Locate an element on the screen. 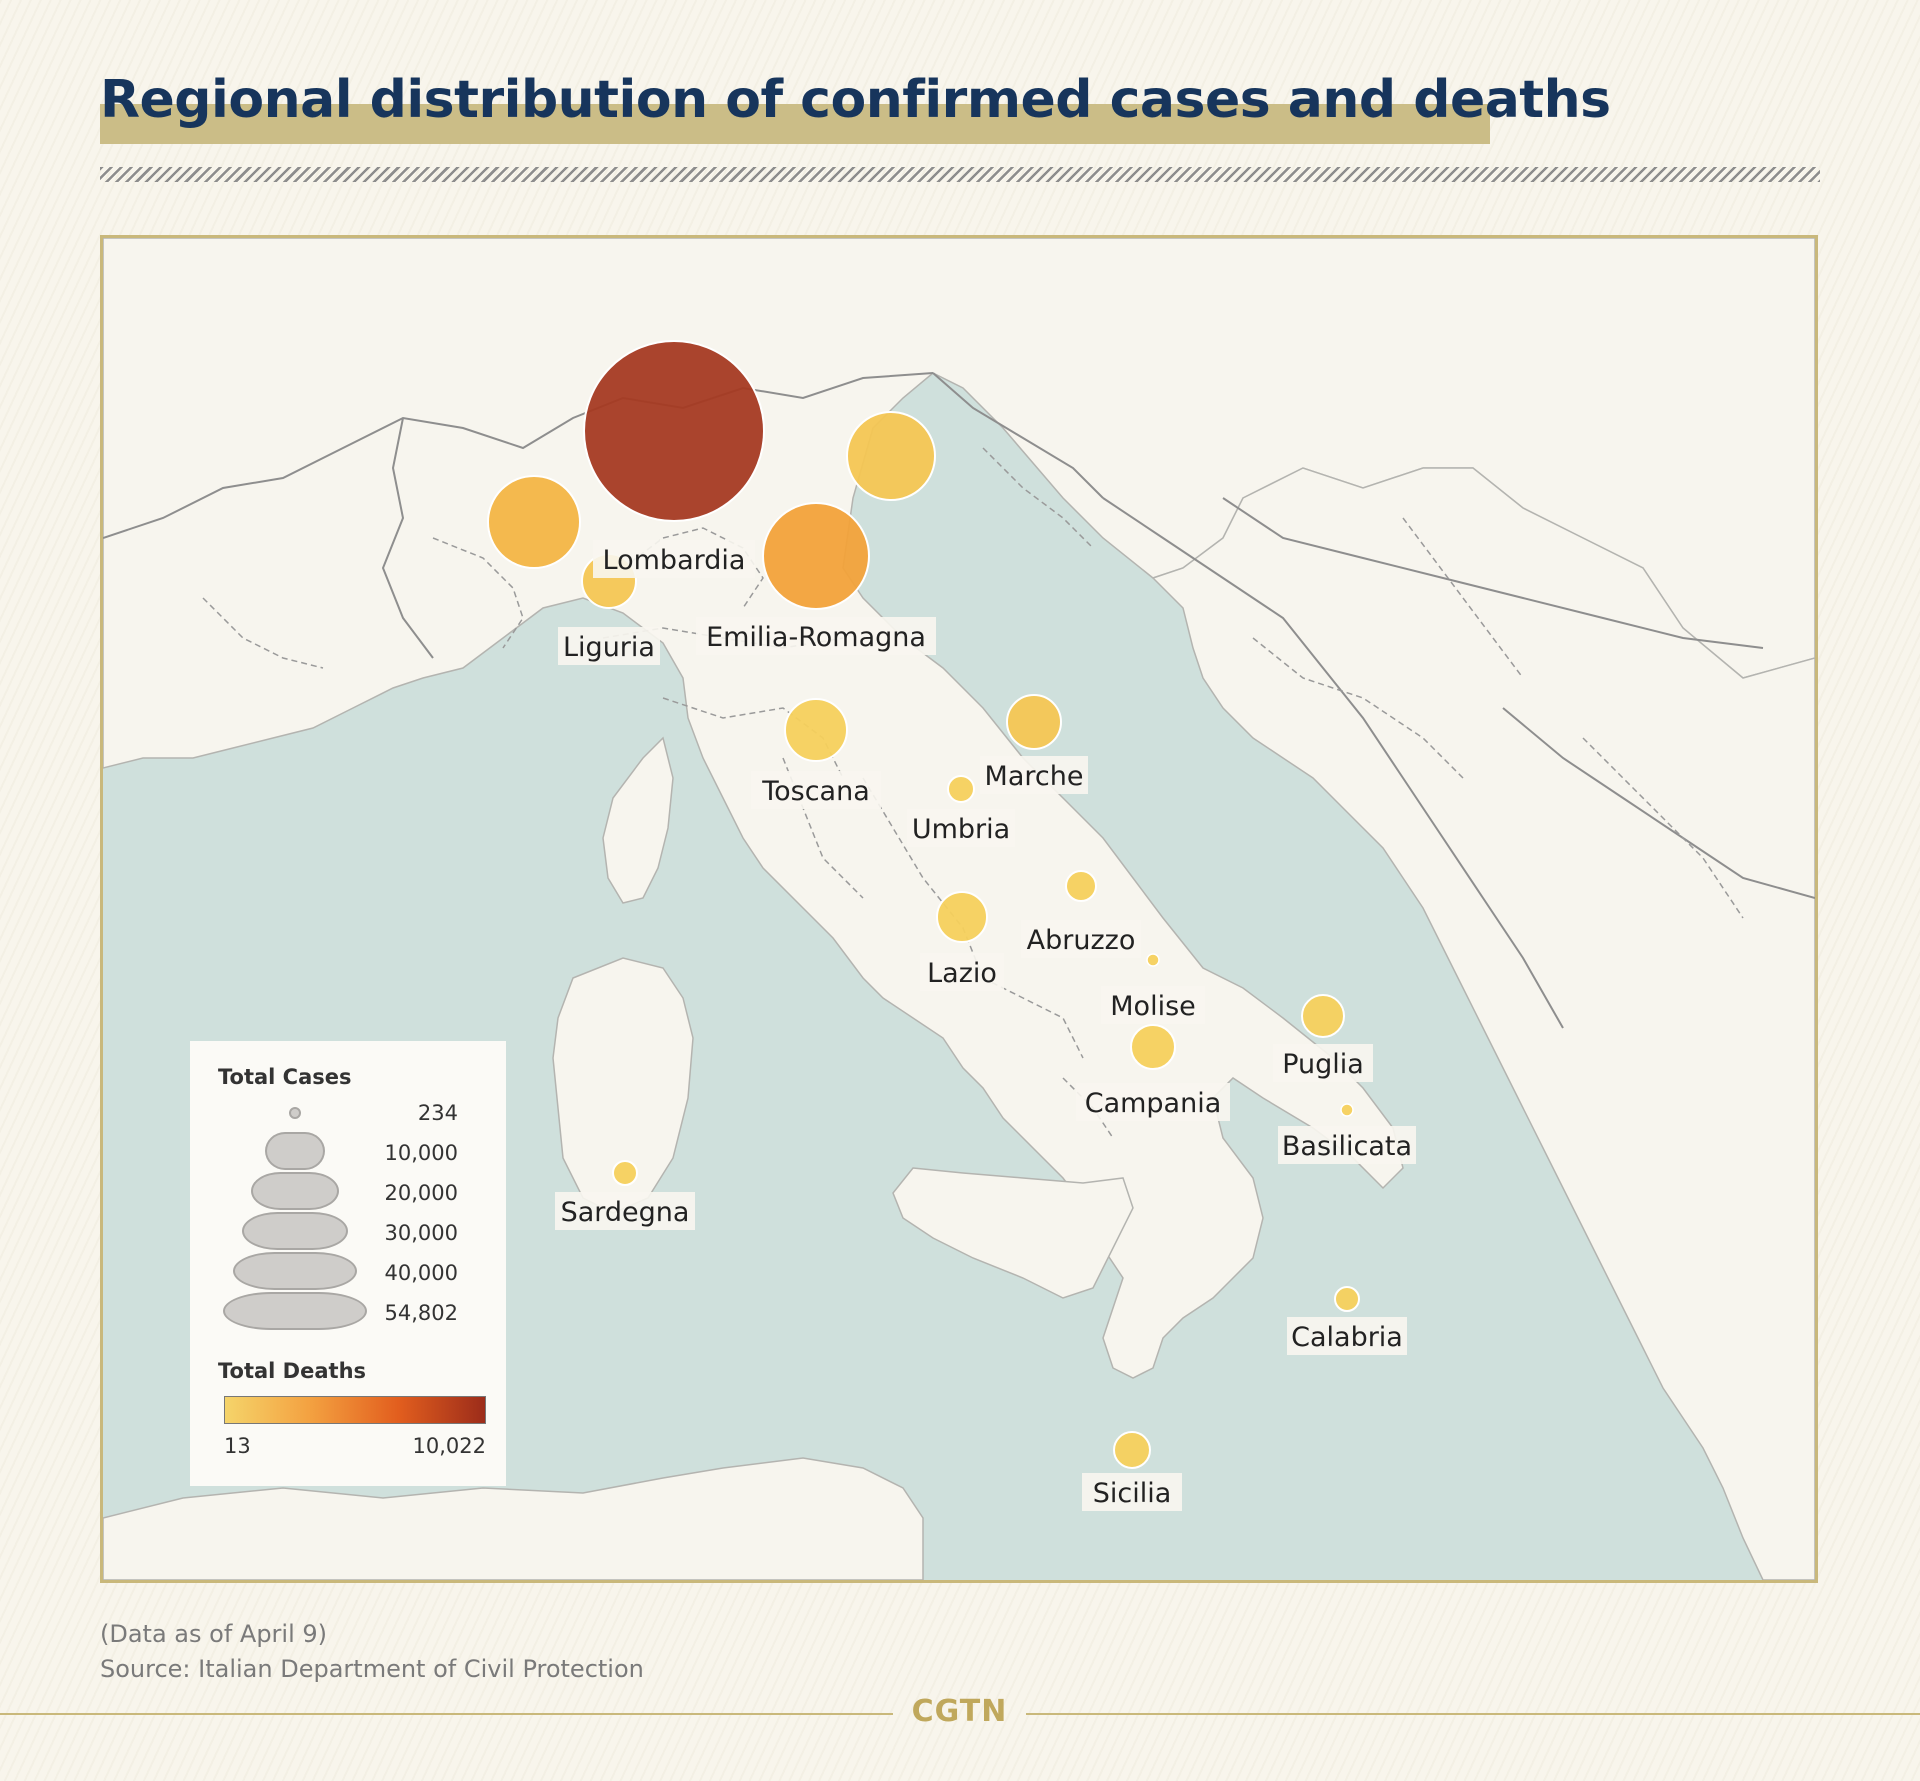 The width and height of the screenshot is (1920, 1781). land-africa is located at coordinates (513, 1518).